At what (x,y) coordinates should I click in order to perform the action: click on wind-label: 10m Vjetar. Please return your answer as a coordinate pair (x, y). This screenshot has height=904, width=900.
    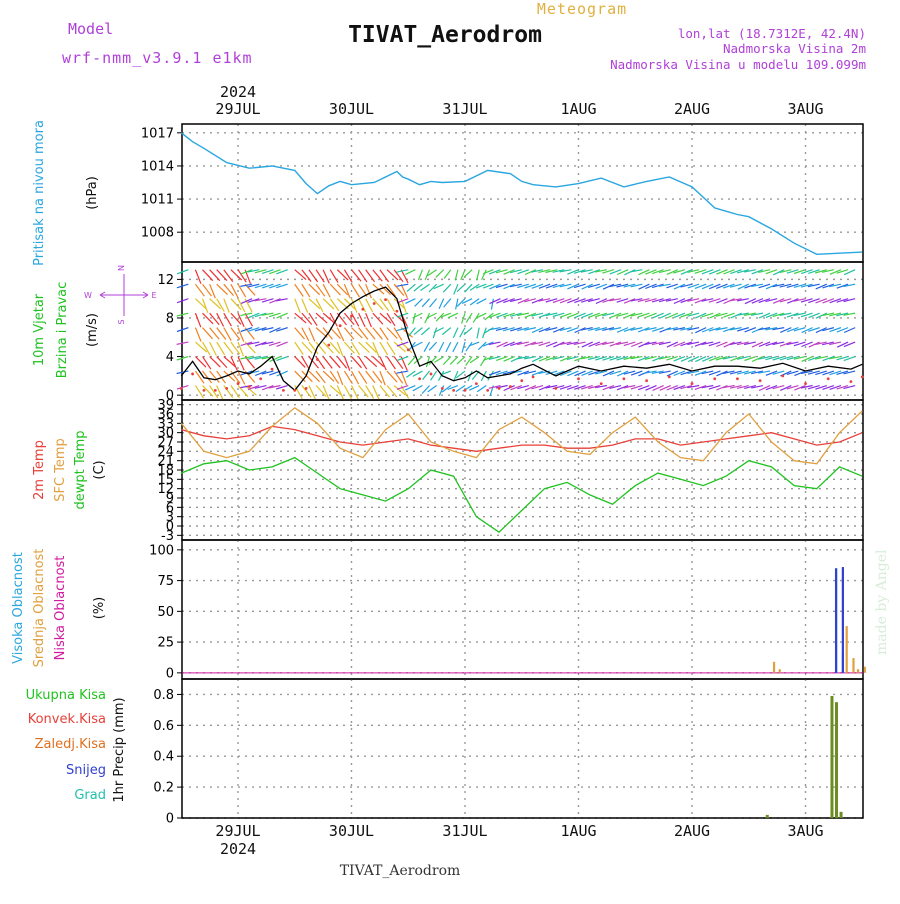
    Looking at the image, I should click on (39, 329).